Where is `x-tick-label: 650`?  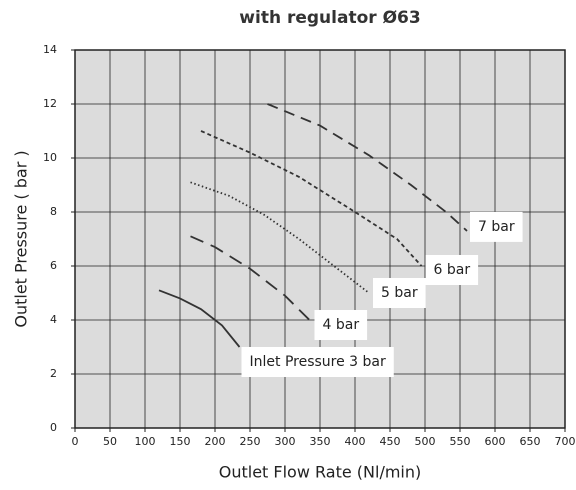 x-tick-label: 650 is located at coordinates (530, 441).